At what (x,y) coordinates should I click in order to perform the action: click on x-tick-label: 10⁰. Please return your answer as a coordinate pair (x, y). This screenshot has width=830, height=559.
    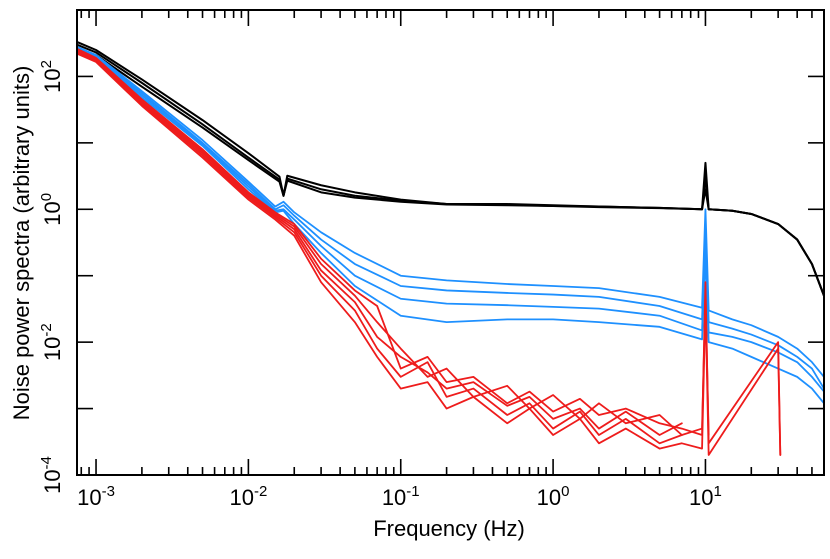
    Looking at the image, I should click on (553, 496).